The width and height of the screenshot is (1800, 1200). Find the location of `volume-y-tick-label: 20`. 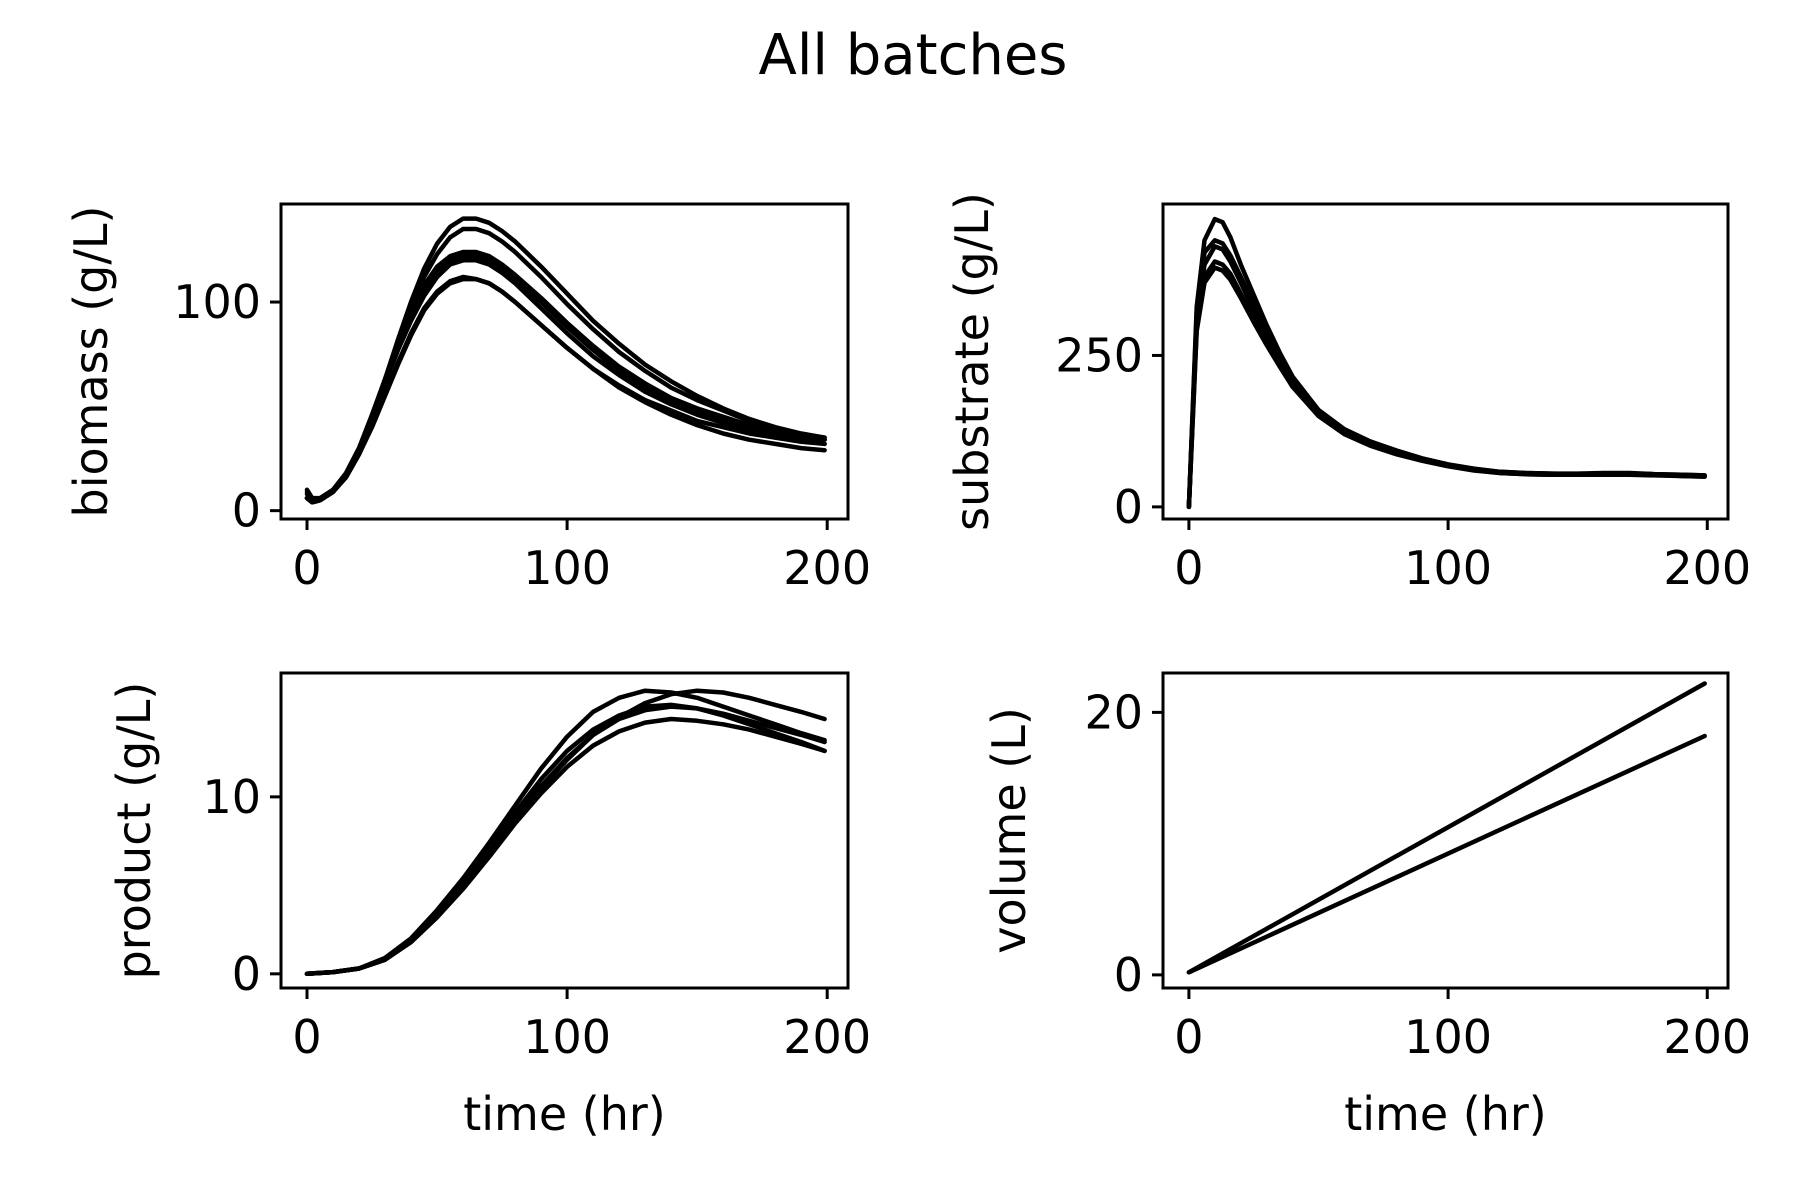

volume-y-tick-label: 20 is located at coordinates (1113, 712).